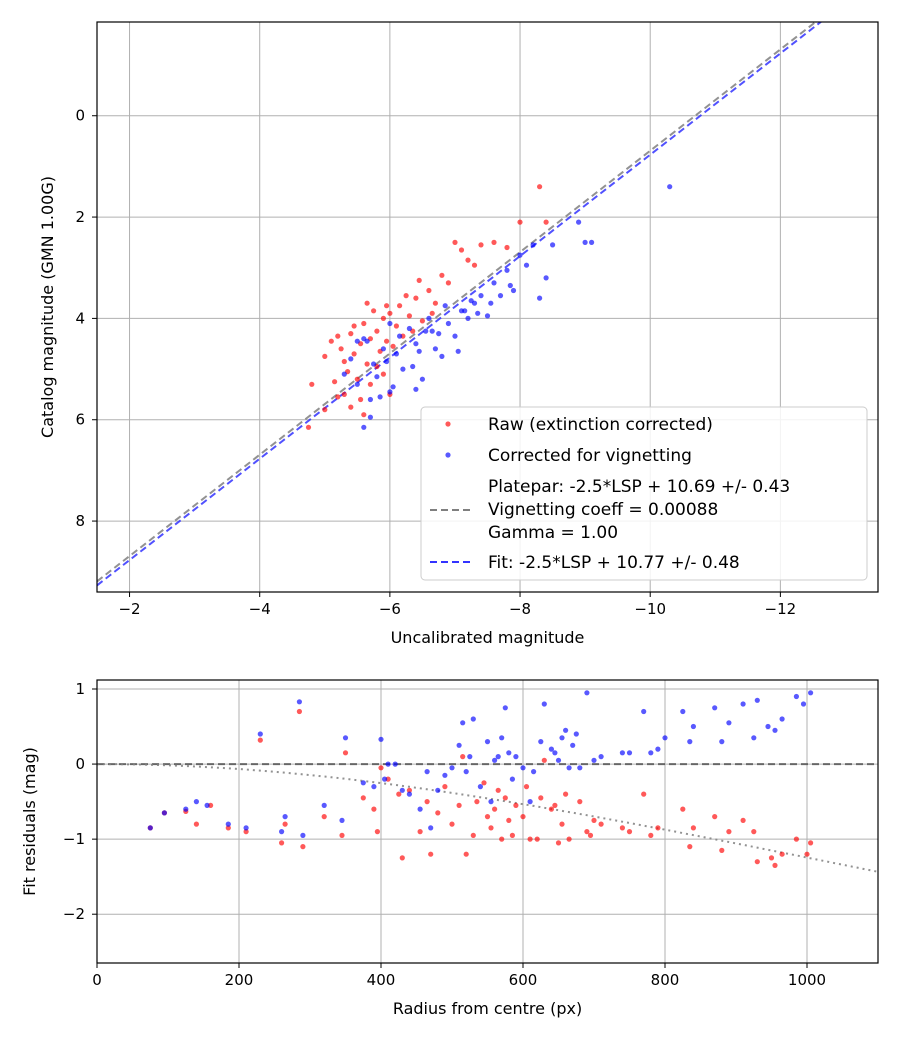 The image size is (900, 1050). Describe the element at coordinates (600, 425) in the screenshot. I see `legend-label-raw: Raw (extinction corrected)` at that location.